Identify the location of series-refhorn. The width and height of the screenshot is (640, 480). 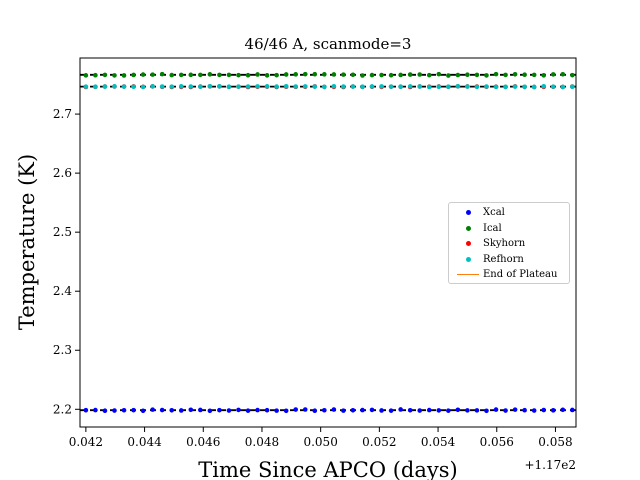
(329, 86).